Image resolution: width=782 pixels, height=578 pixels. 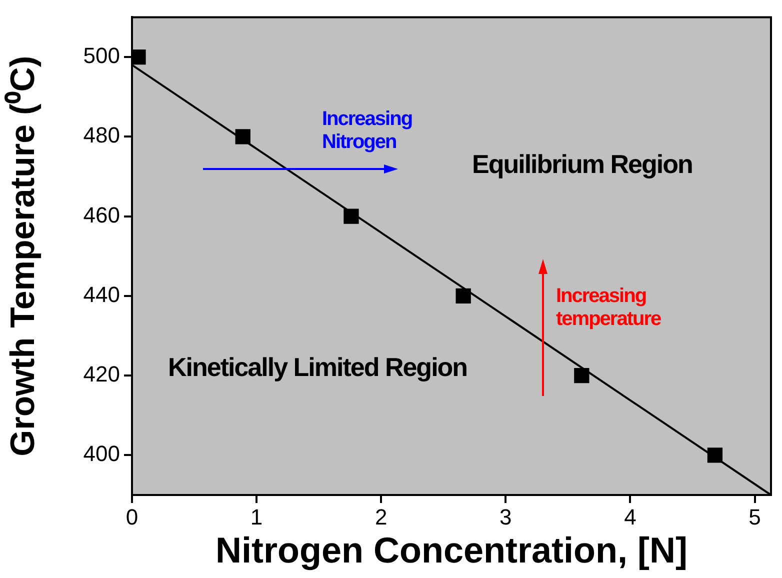 I want to click on x-tick-label: 1, so click(x=256, y=517).